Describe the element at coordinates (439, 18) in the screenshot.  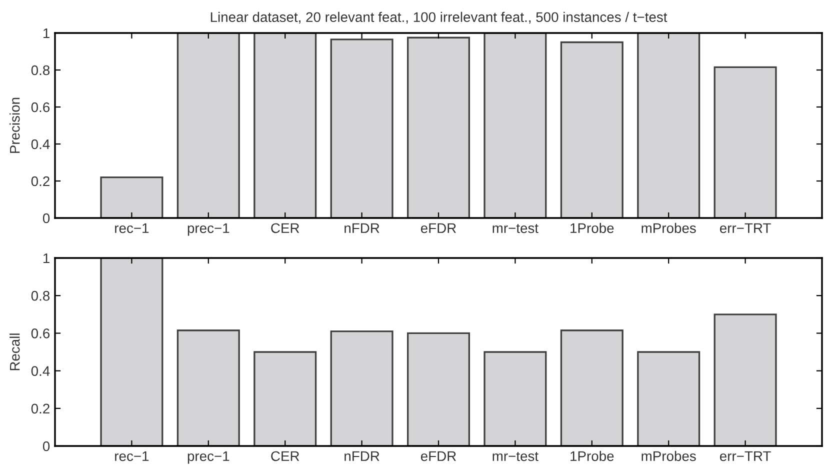
I see `chart-title: Linear dataset, 20 relevant feat., 100 irrelevant feat., 500 instances / t−test` at that location.